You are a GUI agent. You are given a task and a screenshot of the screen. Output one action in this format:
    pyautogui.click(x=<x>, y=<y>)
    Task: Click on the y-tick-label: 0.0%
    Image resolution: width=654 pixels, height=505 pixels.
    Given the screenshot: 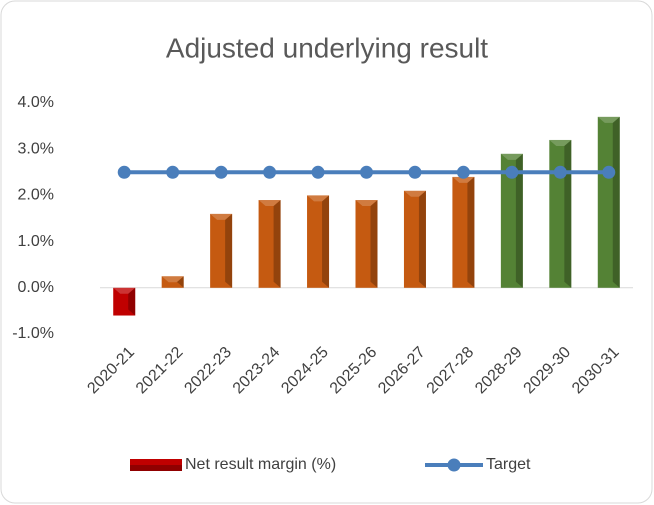 What is the action you would take?
    pyautogui.click(x=36, y=287)
    